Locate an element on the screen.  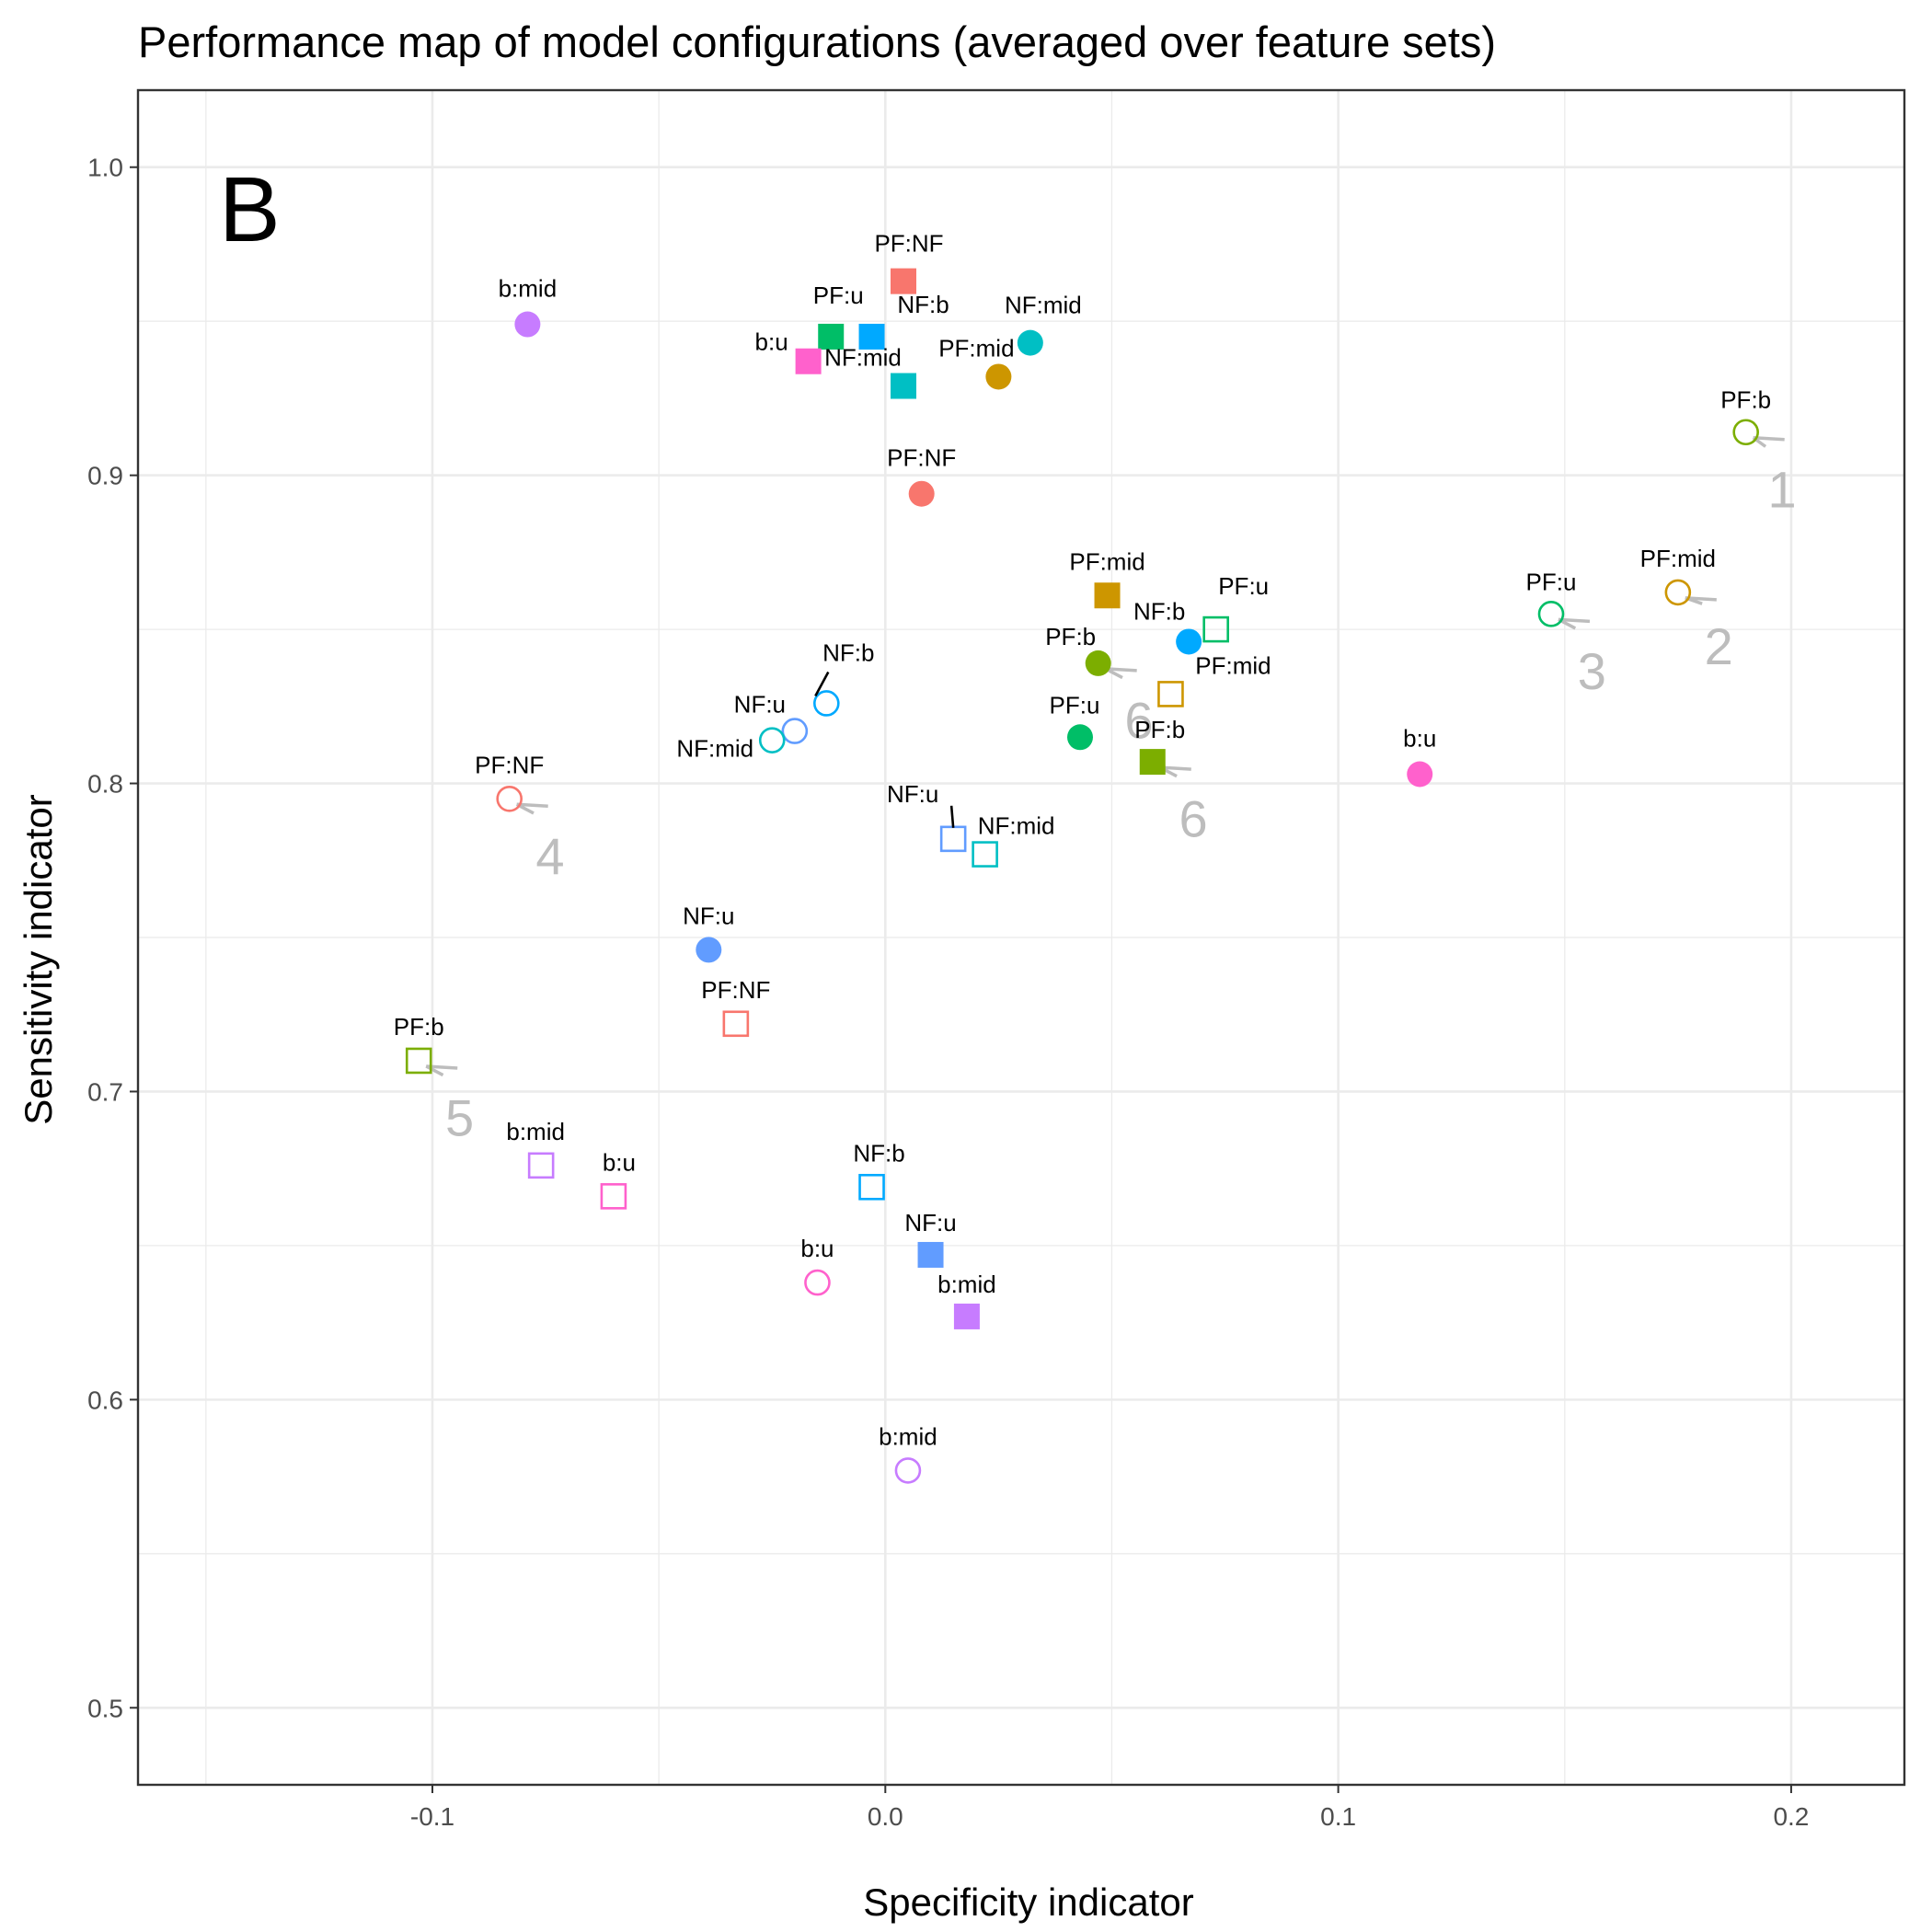
annotation-number: 3 is located at coordinates (1592, 671).